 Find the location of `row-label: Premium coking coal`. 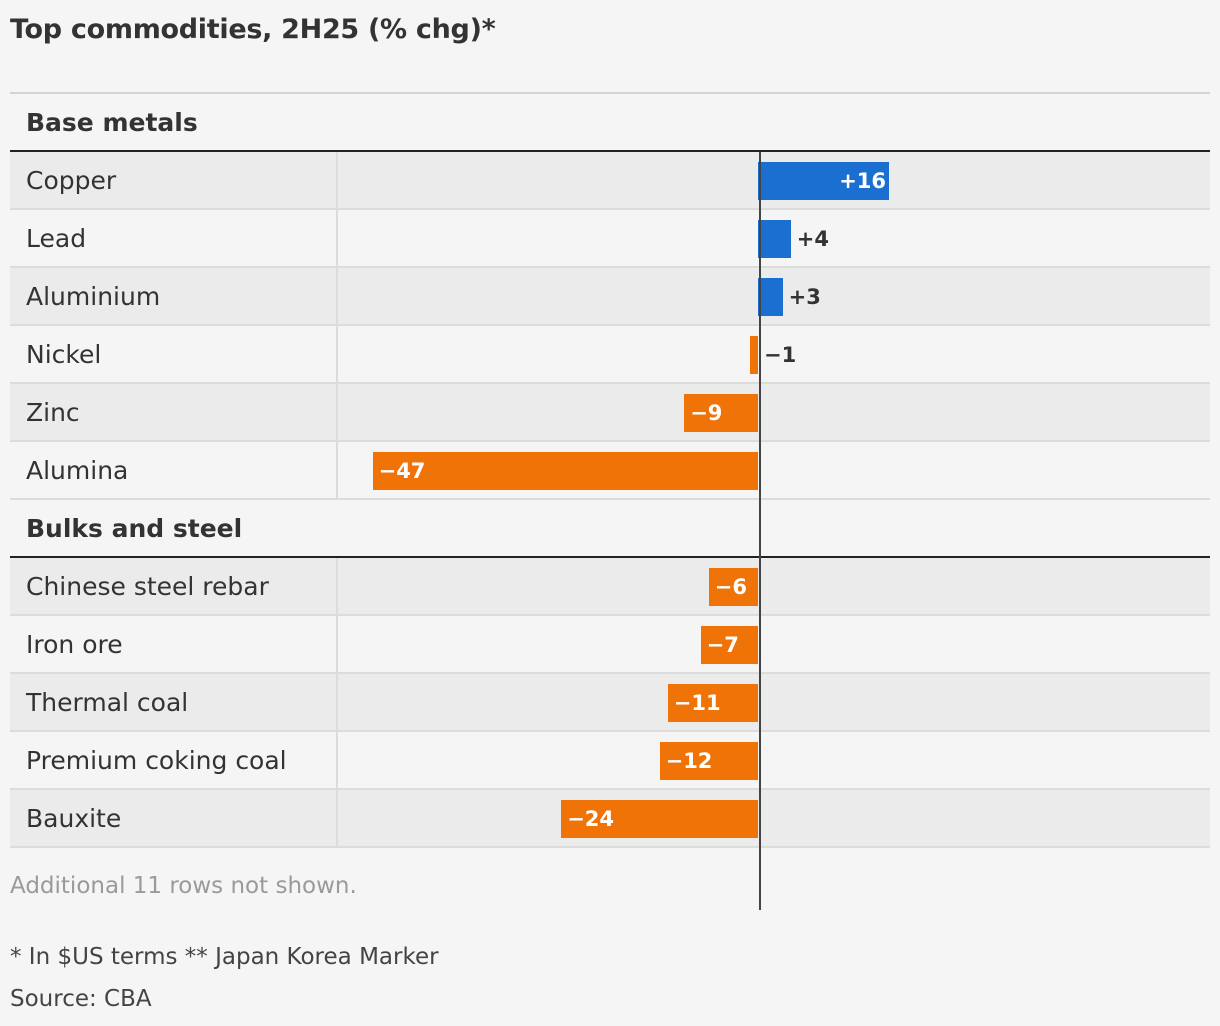

row-label: Premium coking coal is located at coordinates (174, 760).